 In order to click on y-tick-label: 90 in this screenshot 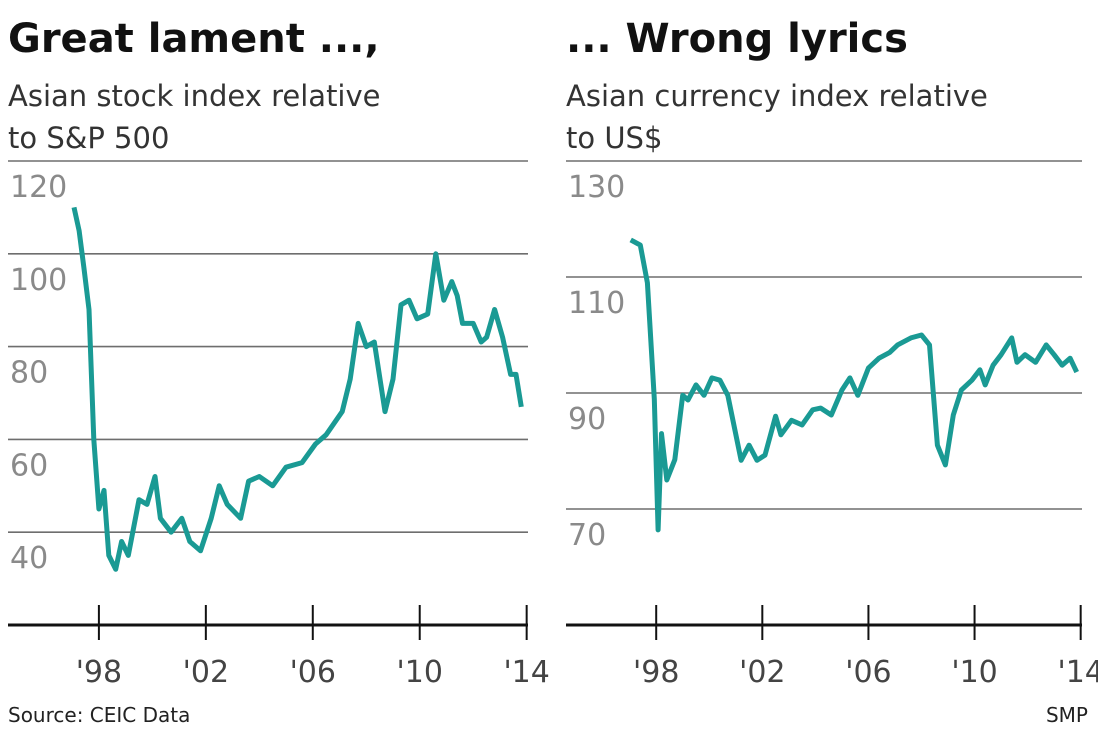, I will do `click(587, 419)`.